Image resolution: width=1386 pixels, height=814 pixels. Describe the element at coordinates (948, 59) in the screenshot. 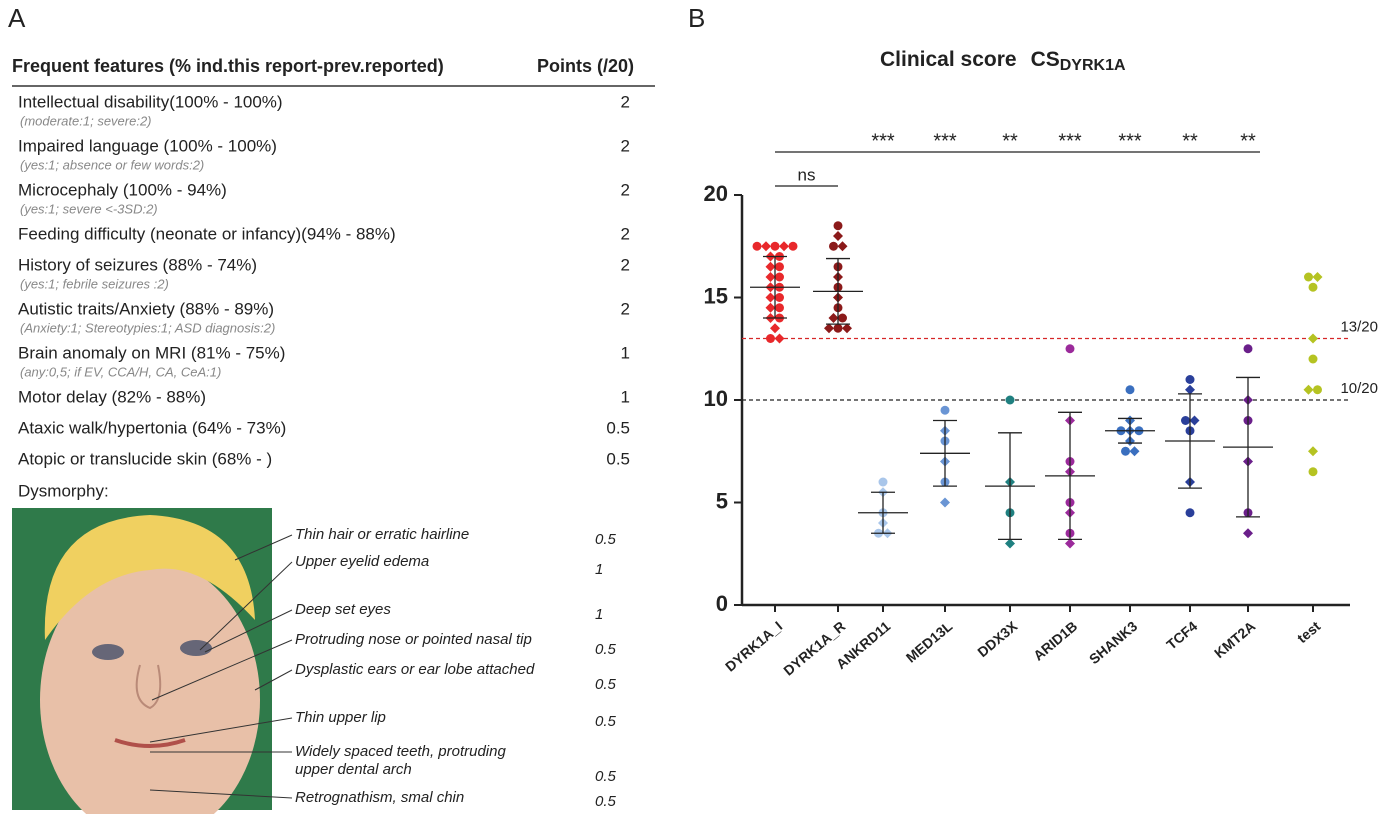

I see `title: Clinical score` at that location.